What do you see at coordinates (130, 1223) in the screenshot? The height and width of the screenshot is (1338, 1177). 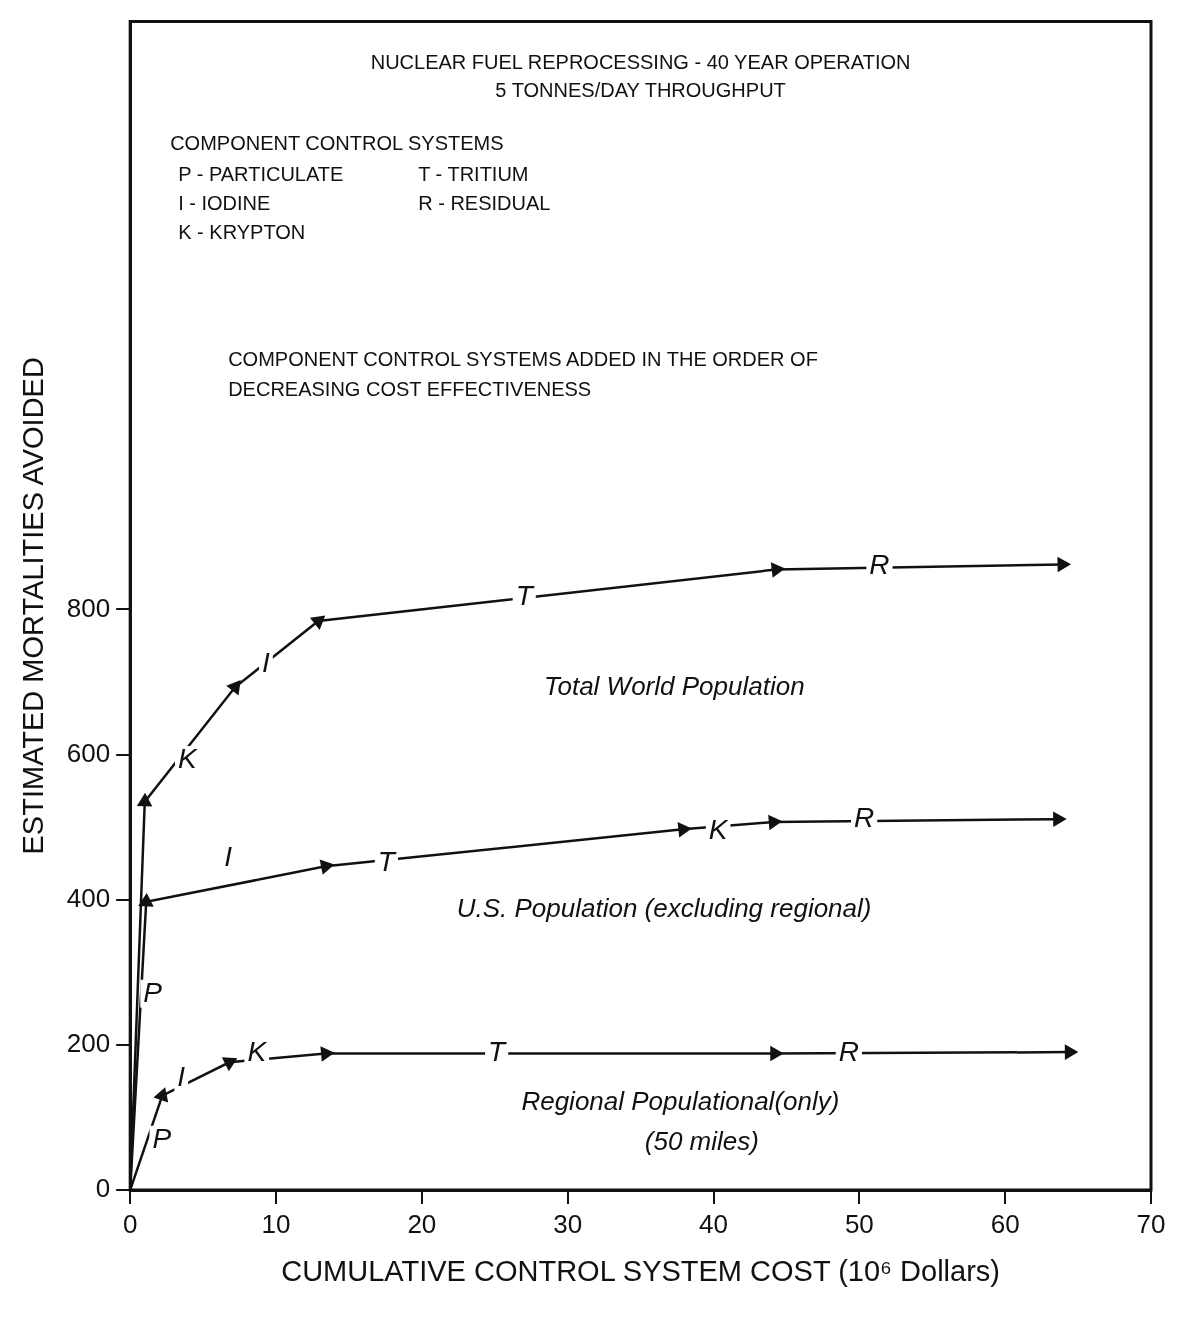 I see `x-tick-label: 0` at bounding box center [130, 1223].